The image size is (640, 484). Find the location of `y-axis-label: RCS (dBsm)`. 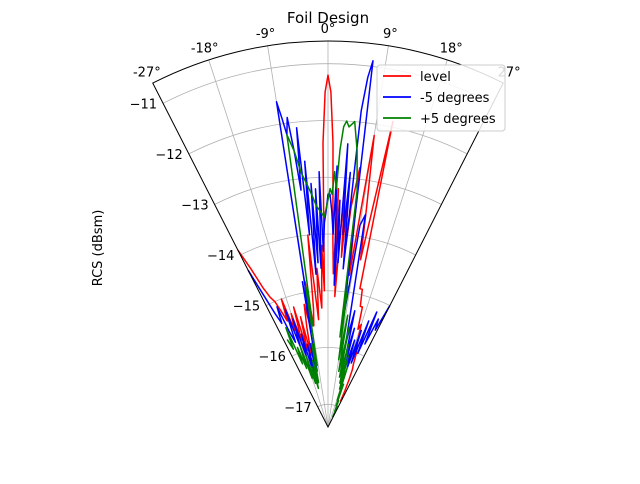

y-axis-label: RCS (dBsm) is located at coordinates (98, 248).